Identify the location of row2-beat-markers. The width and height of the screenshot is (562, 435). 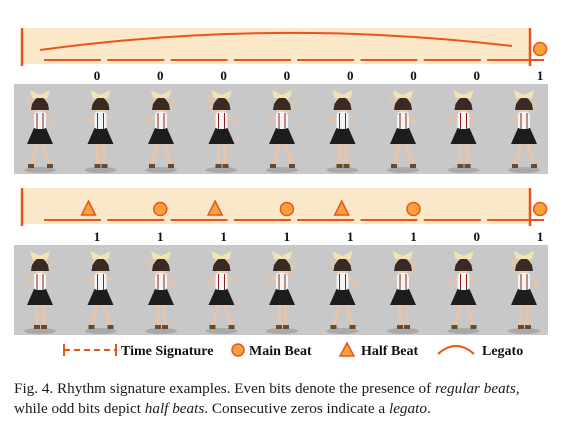
(314, 208).